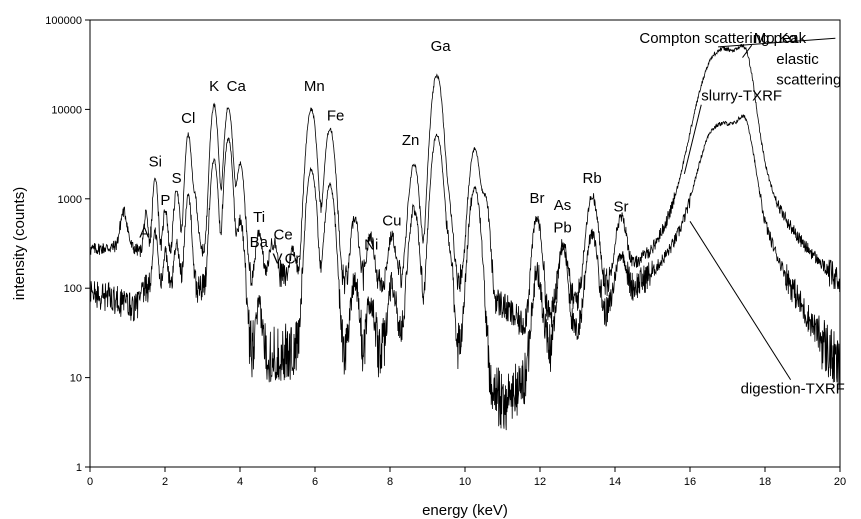 The width and height of the screenshot is (861, 519). I want to click on x-tick-label: 20, so click(840, 482).